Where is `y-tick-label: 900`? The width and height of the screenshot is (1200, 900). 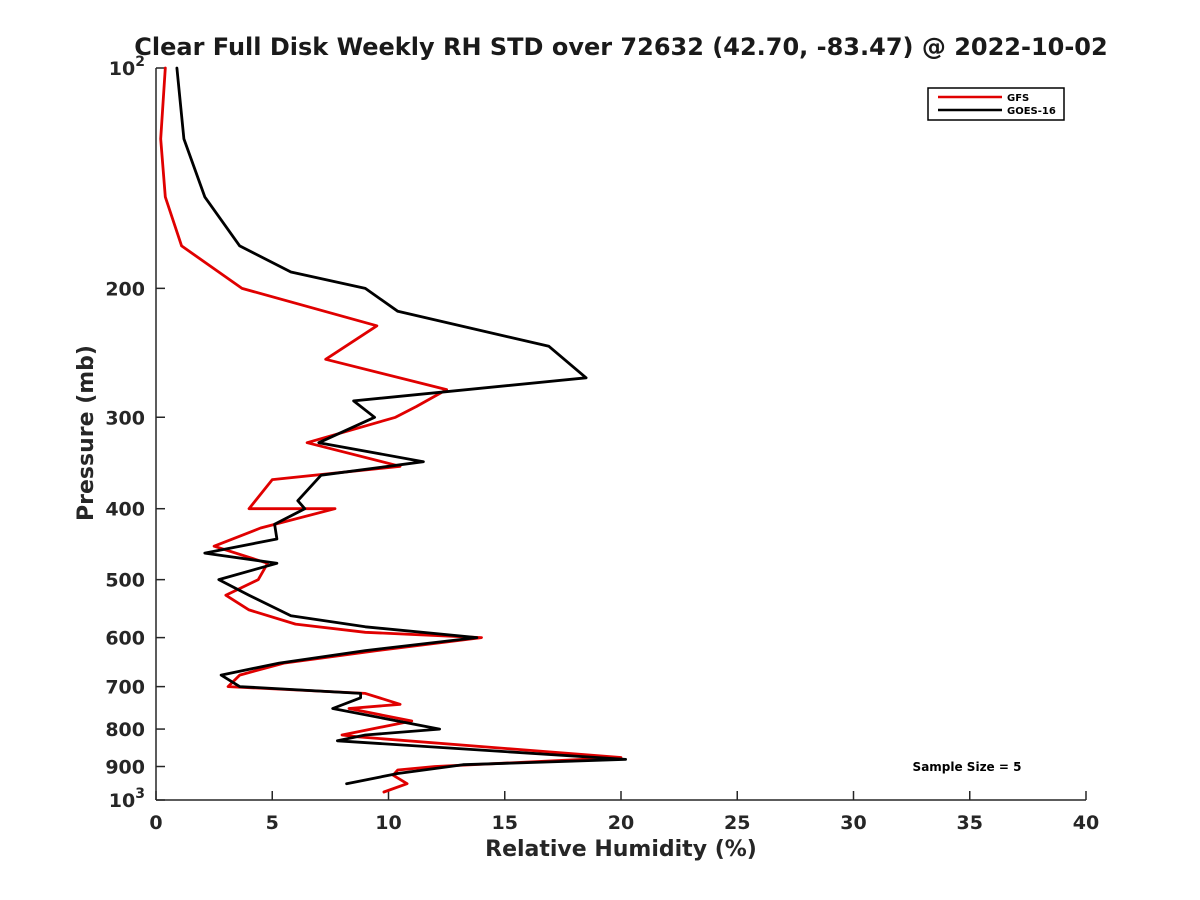
y-tick-label: 900 is located at coordinates (125, 768).